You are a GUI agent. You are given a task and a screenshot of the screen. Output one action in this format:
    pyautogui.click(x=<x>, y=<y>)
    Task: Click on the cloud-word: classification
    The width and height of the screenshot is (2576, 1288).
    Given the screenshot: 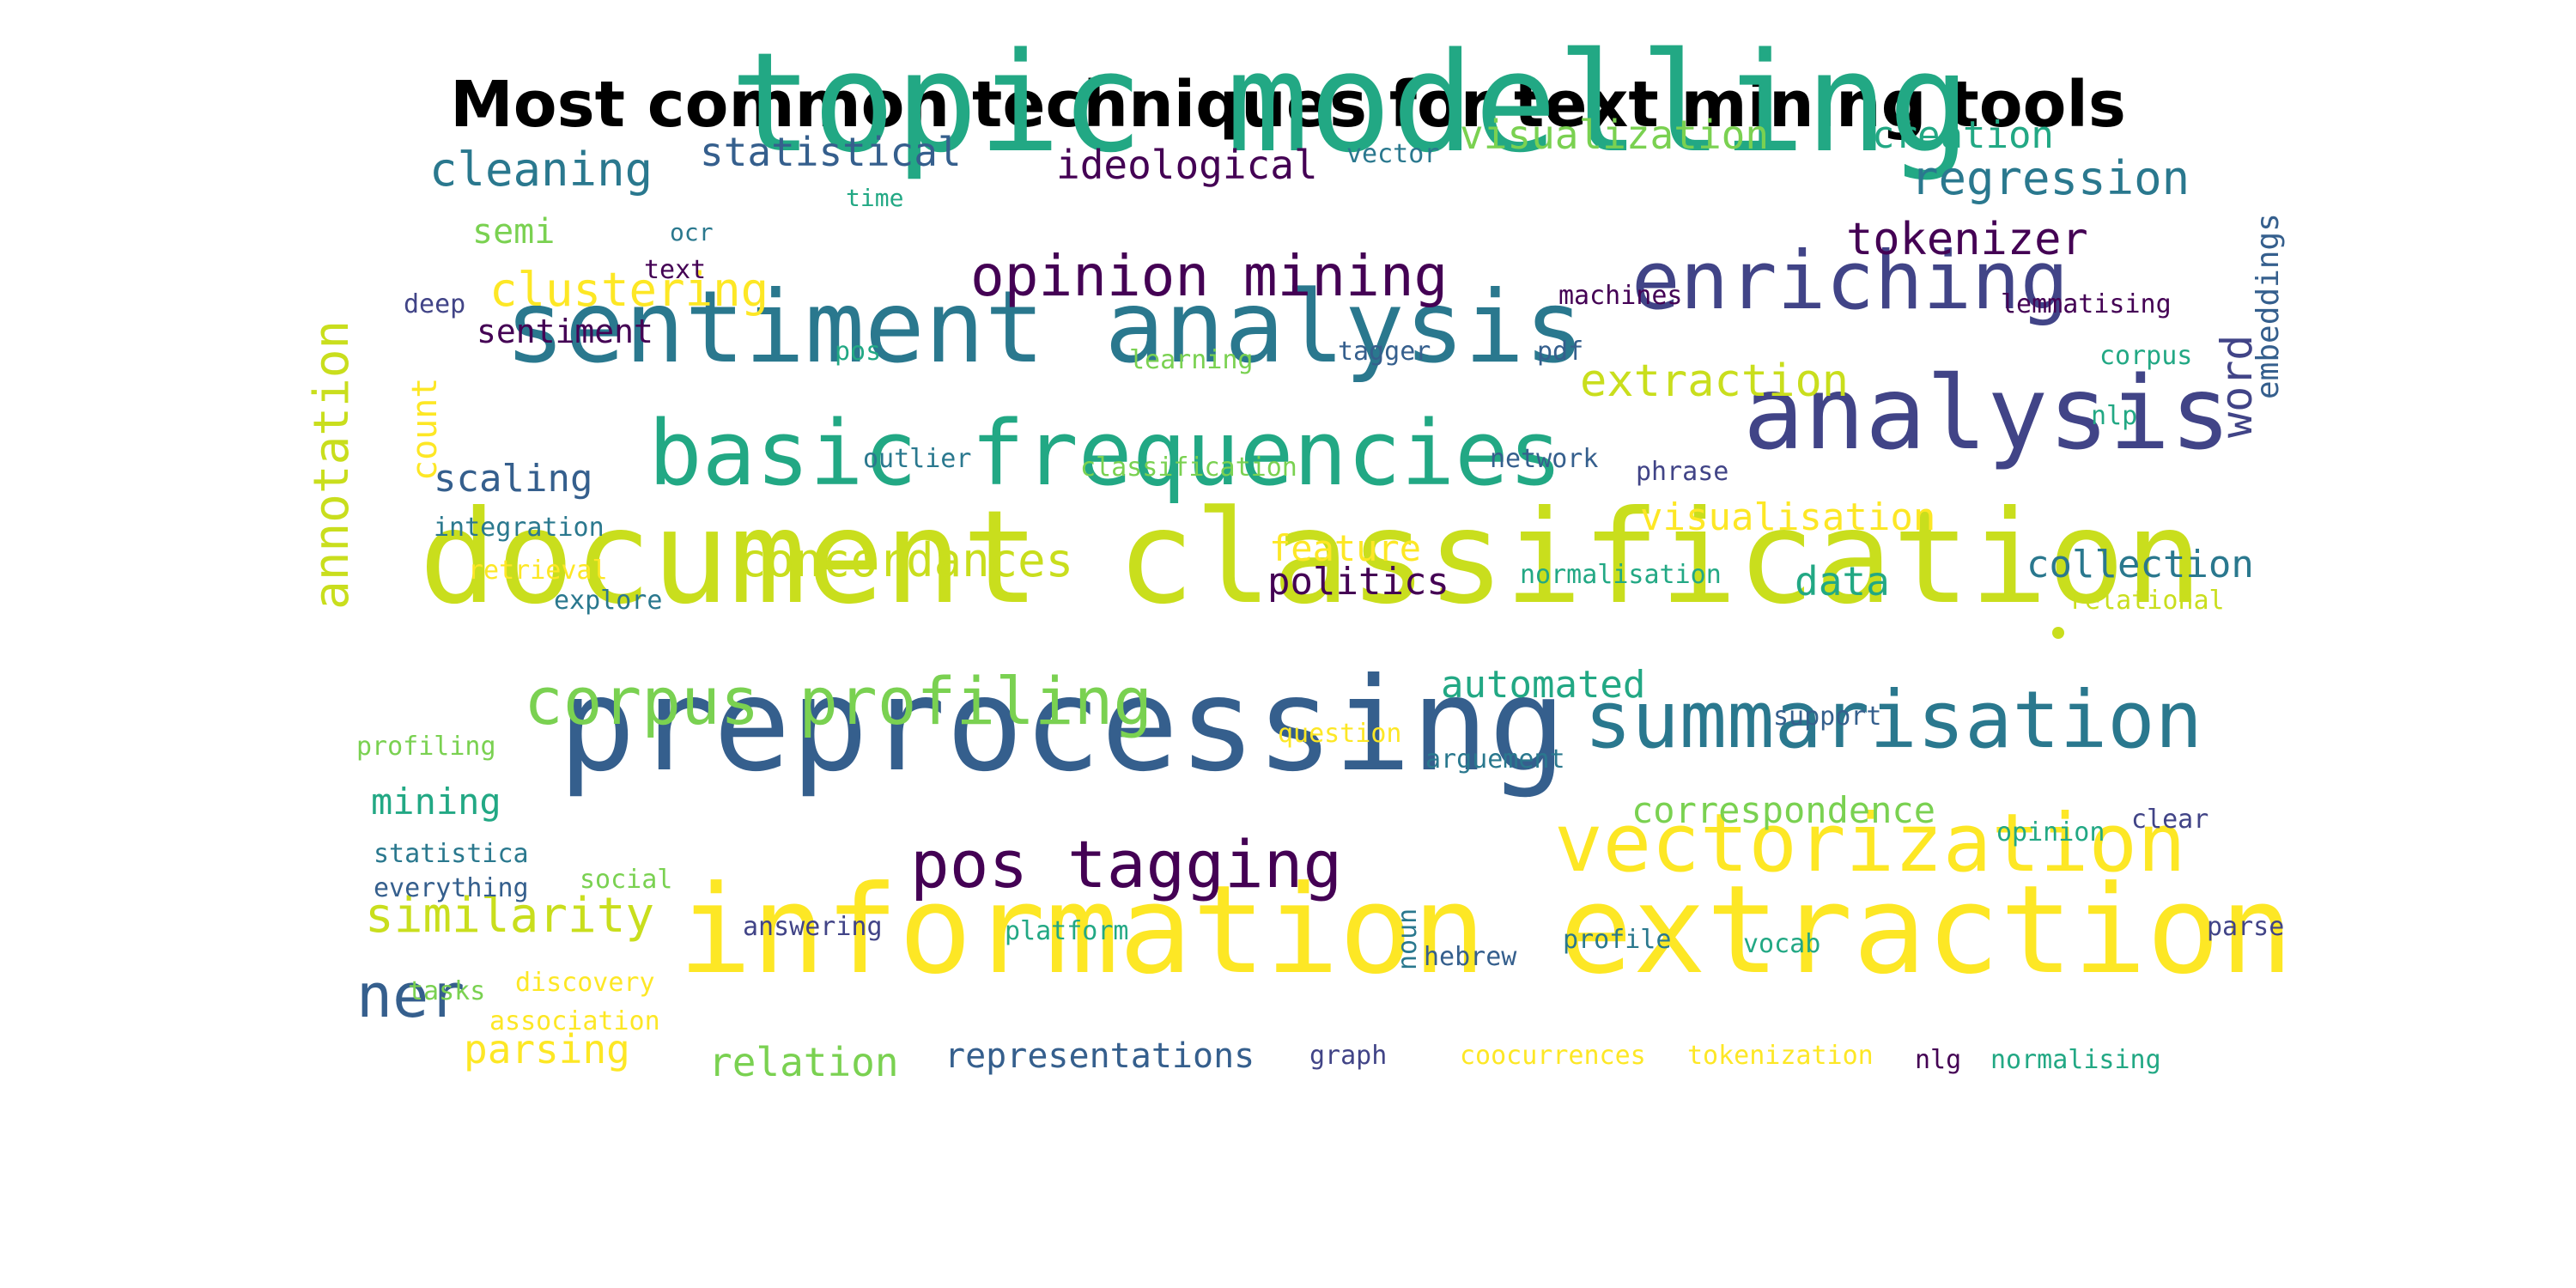 What is the action you would take?
    pyautogui.click(x=1188, y=468)
    